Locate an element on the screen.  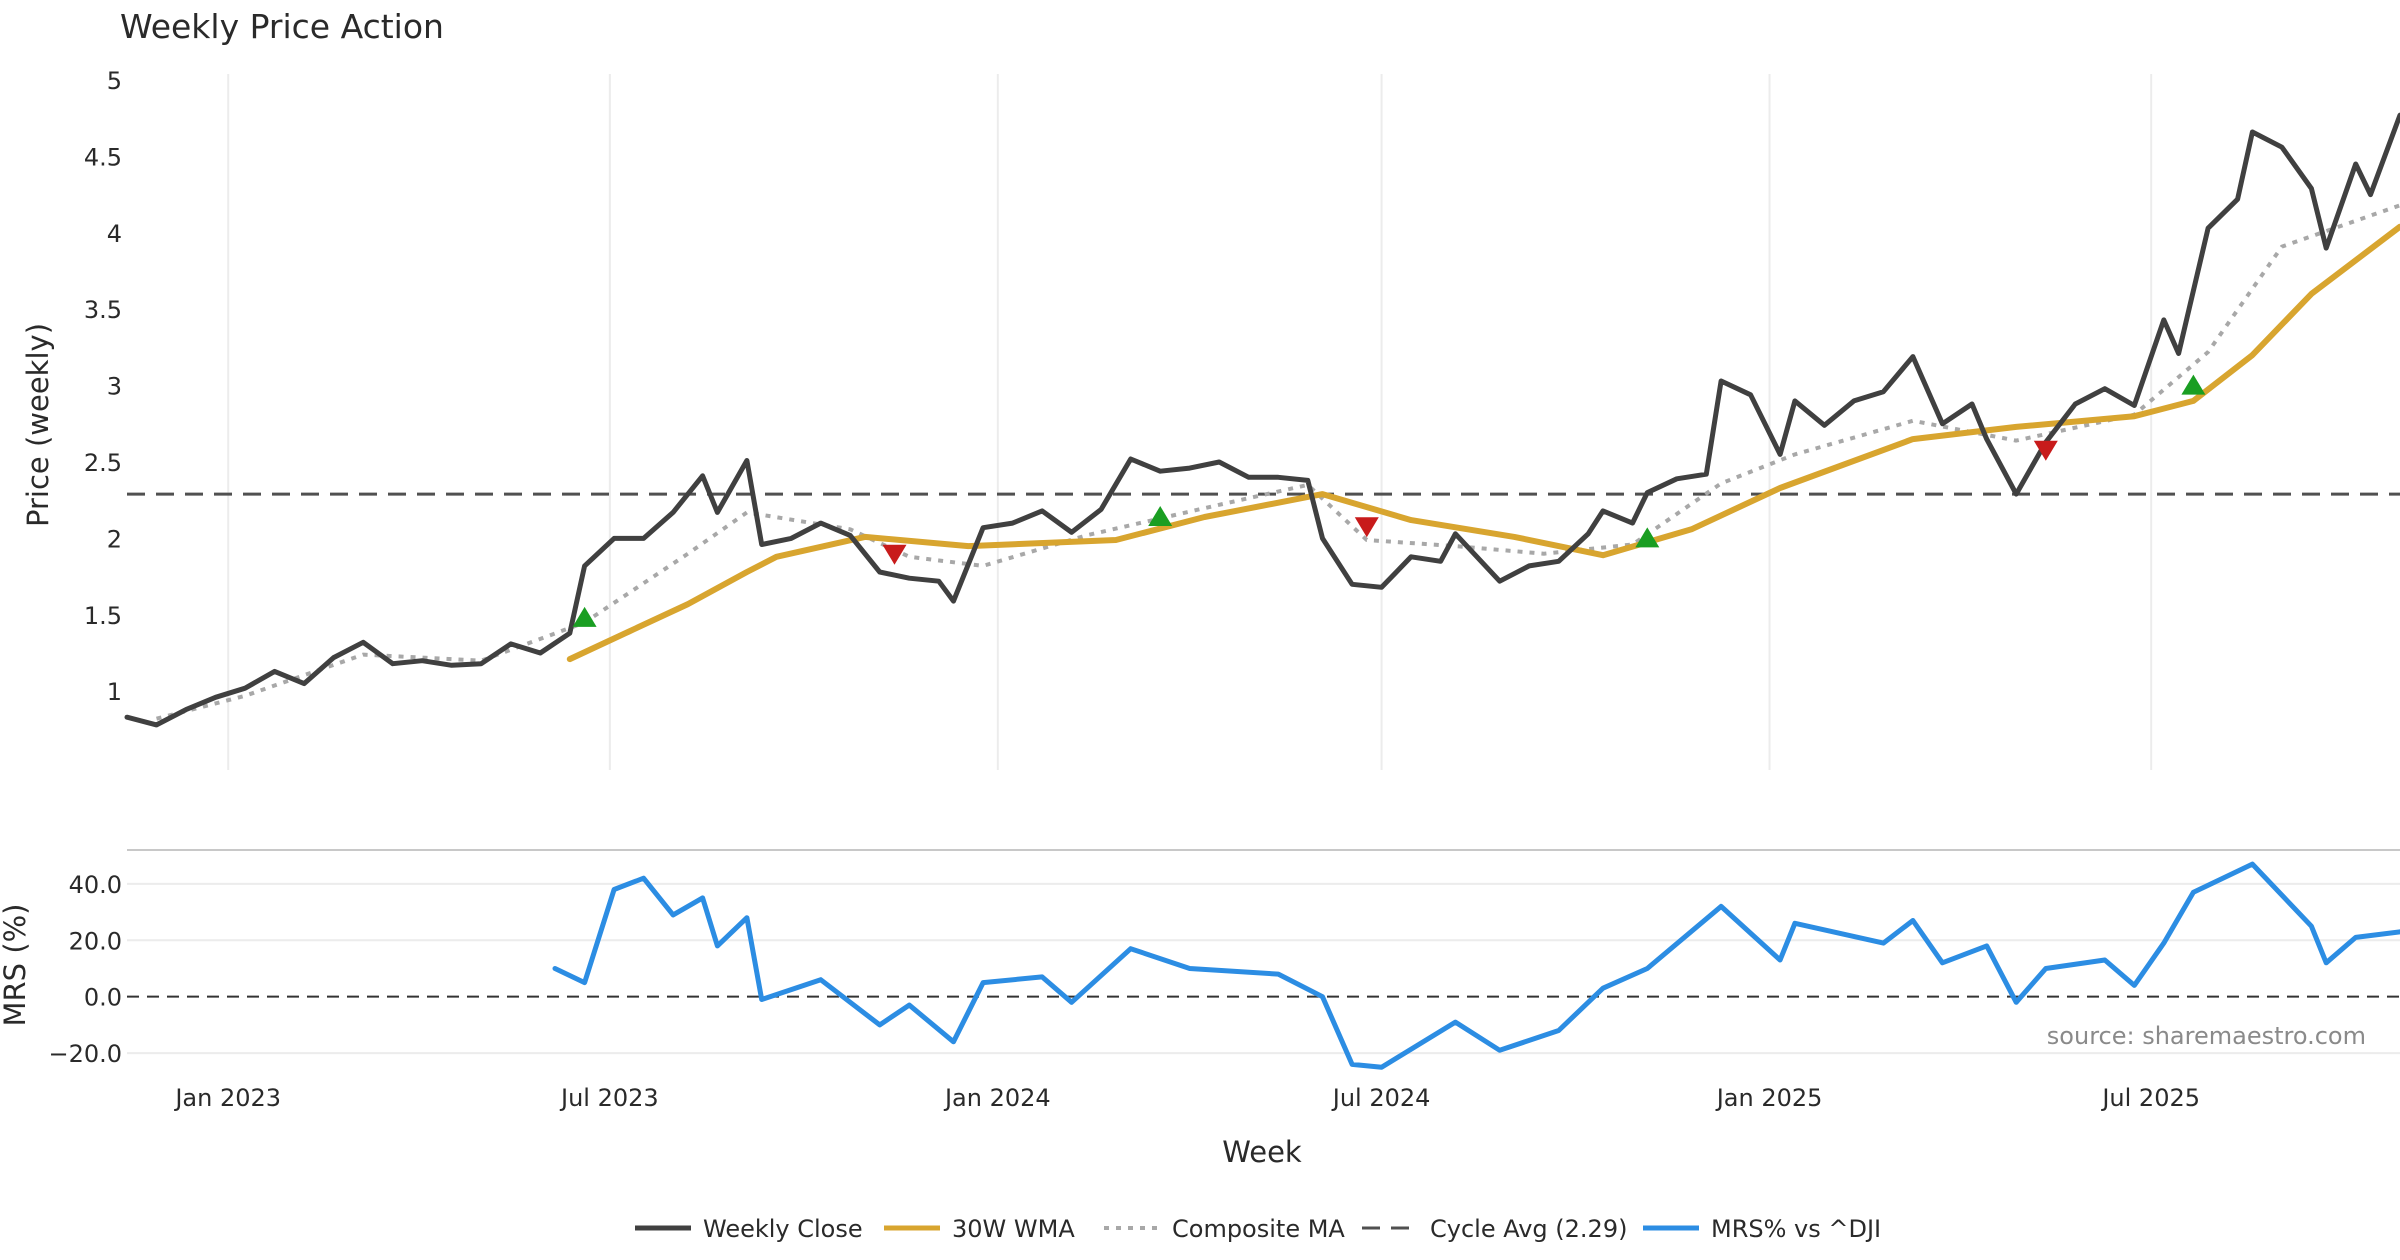
price-y-tick-label: 1.5 is located at coordinates (103, 616).